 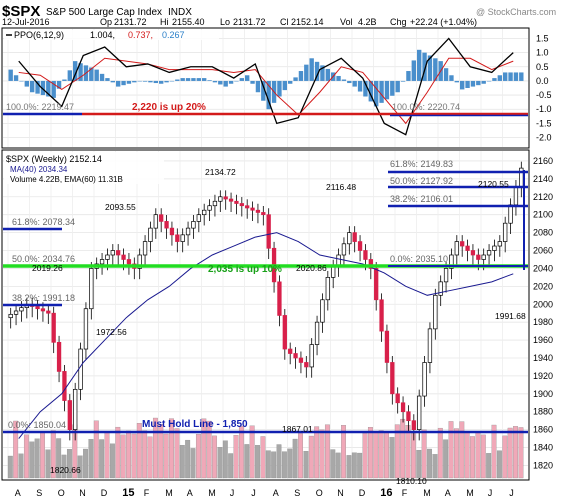 What do you see at coordinates (307, 22) in the screenshot?
I see `cl-value: 2152.14` at bounding box center [307, 22].